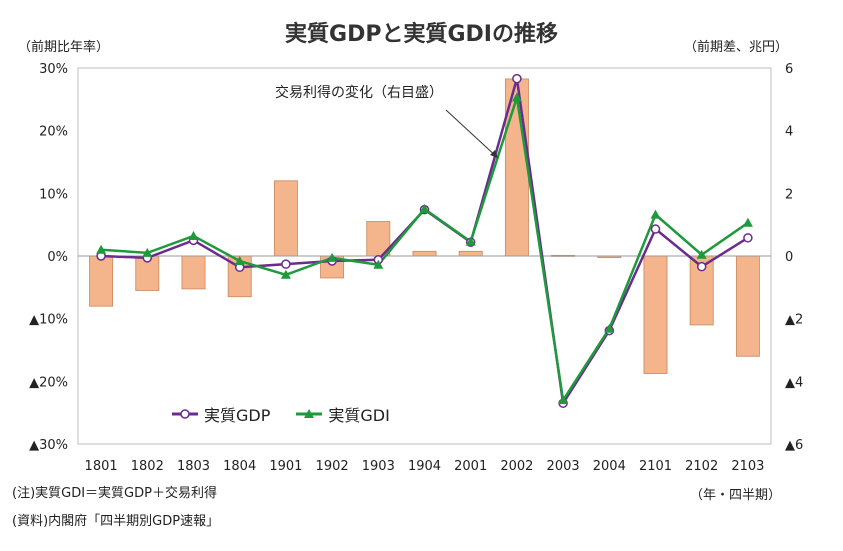  Describe the element at coordinates (701, 466) in the screenshot. I see `x-tick-label: 2102` at that location.